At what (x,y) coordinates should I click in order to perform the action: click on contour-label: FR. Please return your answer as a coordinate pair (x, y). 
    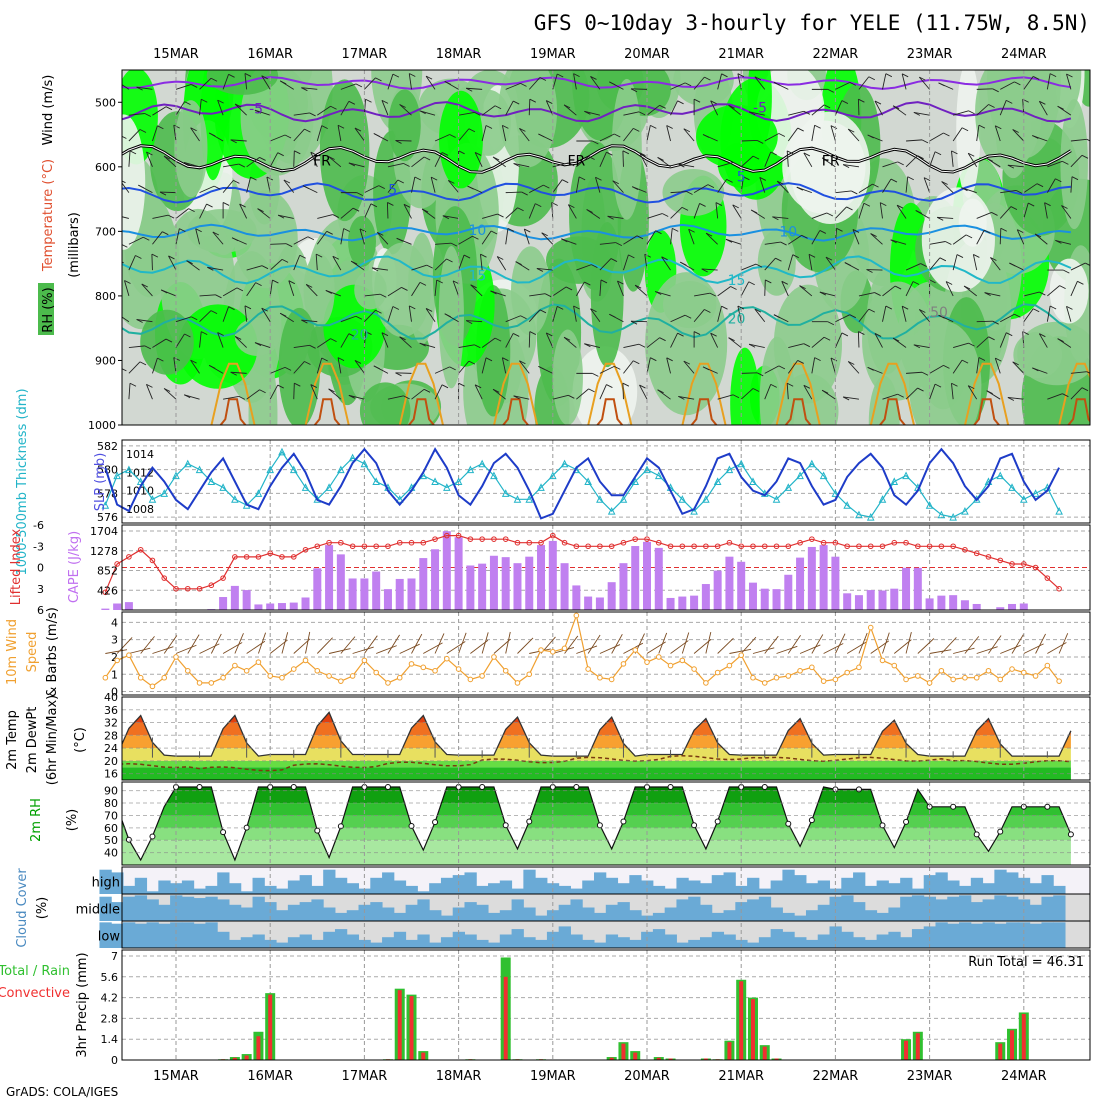
    Looking at the image, I should click on (576, 161).